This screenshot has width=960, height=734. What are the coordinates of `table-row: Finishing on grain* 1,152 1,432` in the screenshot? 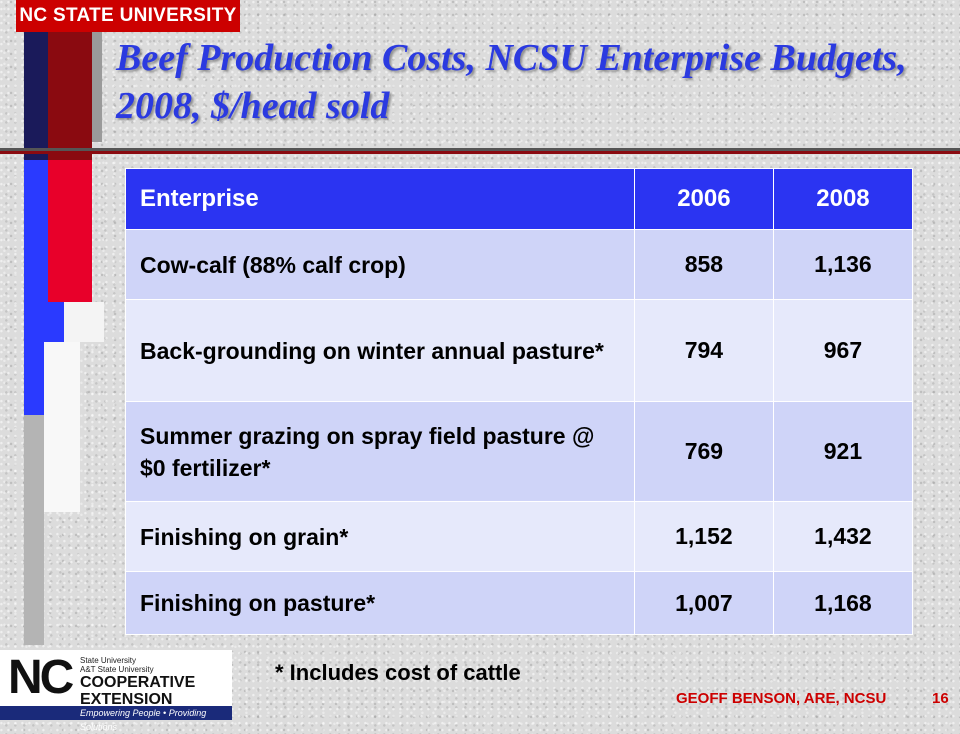 It's located at (519, 536).